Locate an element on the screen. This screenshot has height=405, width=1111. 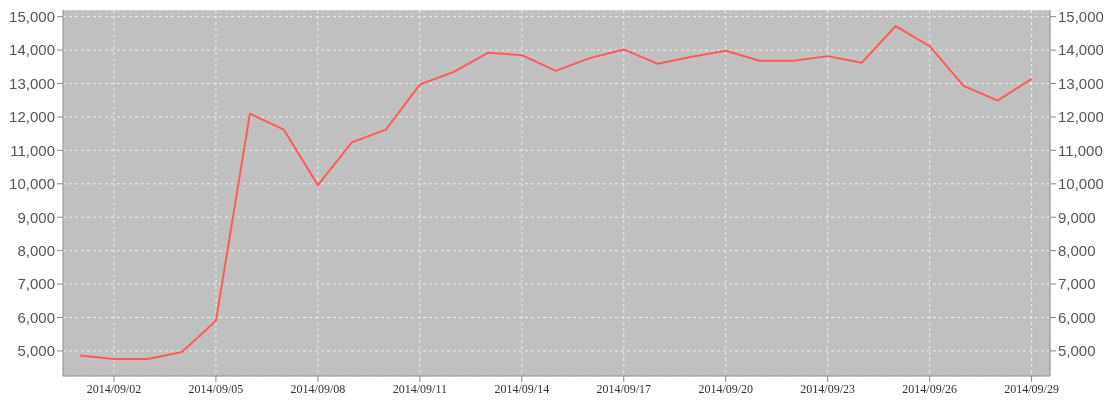
y-tick-label: 15,000 is located at coordinates (32, 17).